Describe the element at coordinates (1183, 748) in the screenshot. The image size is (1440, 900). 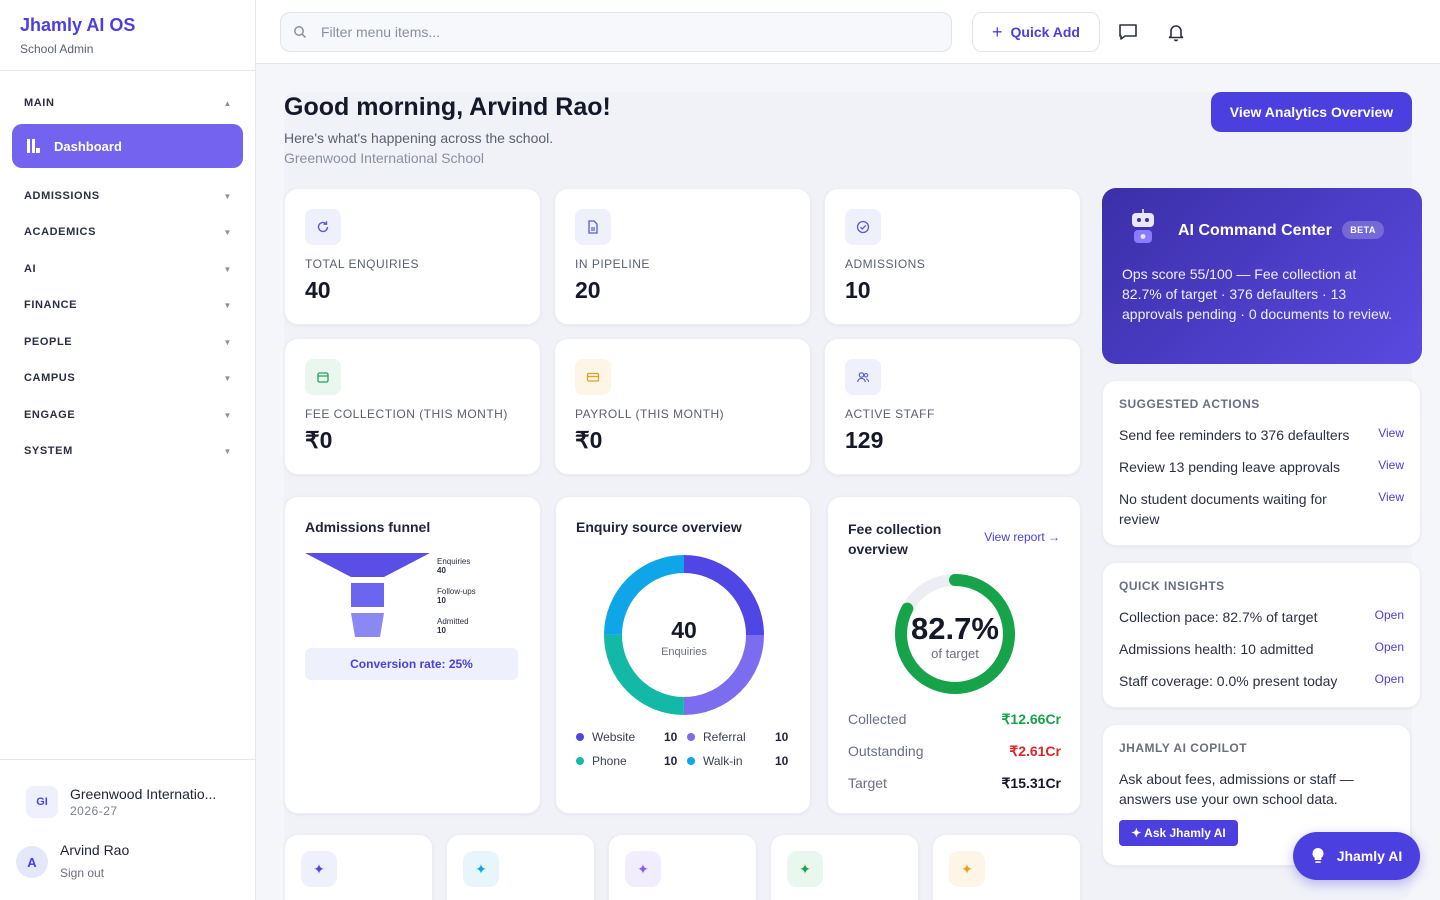
I see `panel-heading: JHAMLY AI COPILOT` at that location.